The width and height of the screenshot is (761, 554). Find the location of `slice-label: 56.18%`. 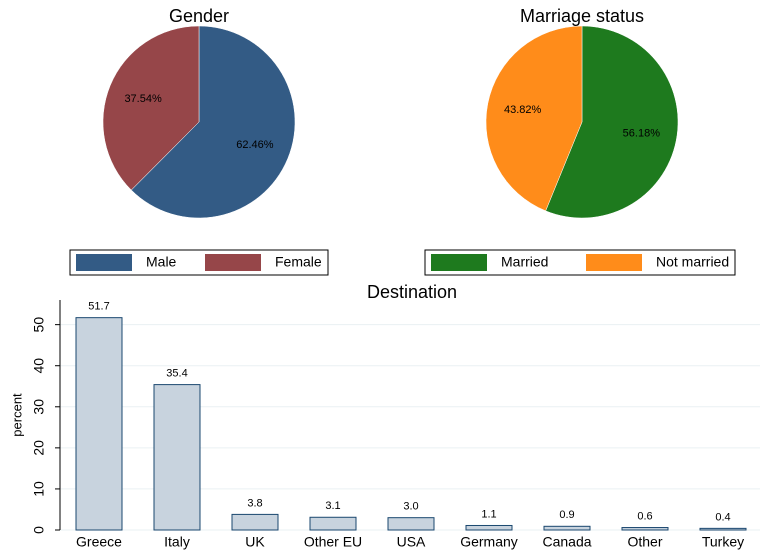

slice-label: 56.18% is located at coordinates (642, 134).